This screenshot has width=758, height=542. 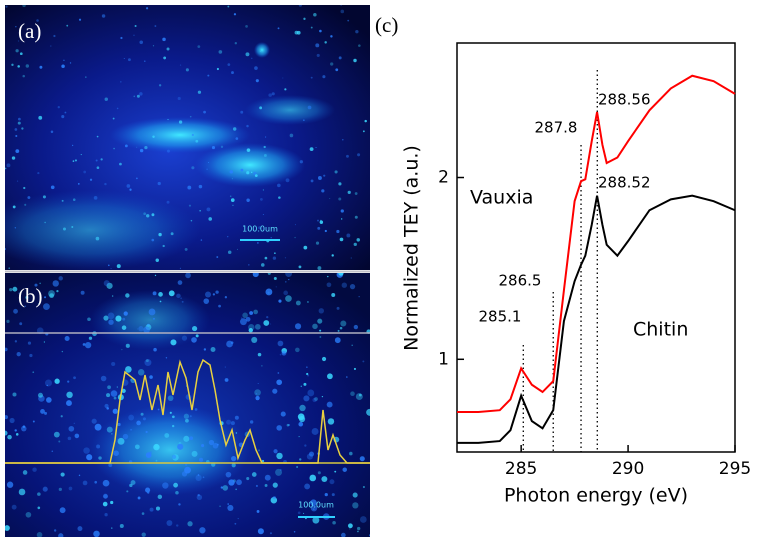 What do you see at coordinates (260, 229) in the screenshot?
I see `scale-bar-label: 100.0um` at bounding box center [260, 229].